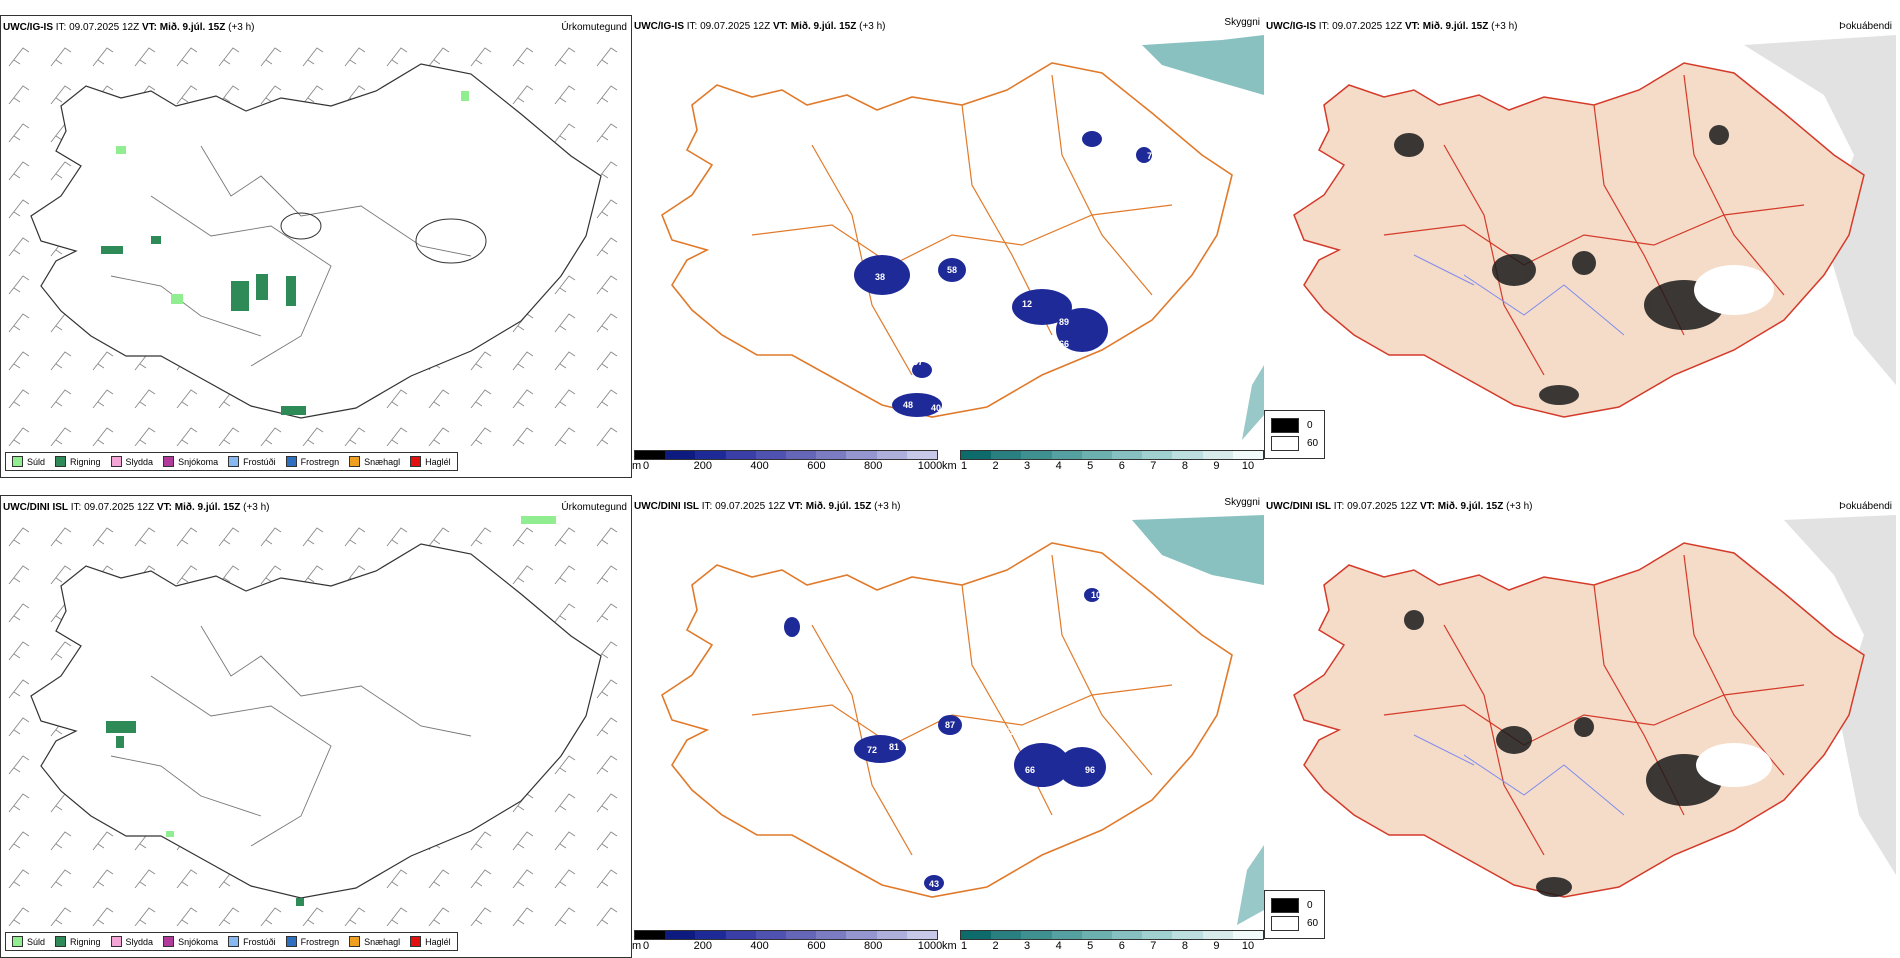  Describe the element at coordinates (1090, 946) in the screenshot. I see `colorbar-tick: 5` at that location.